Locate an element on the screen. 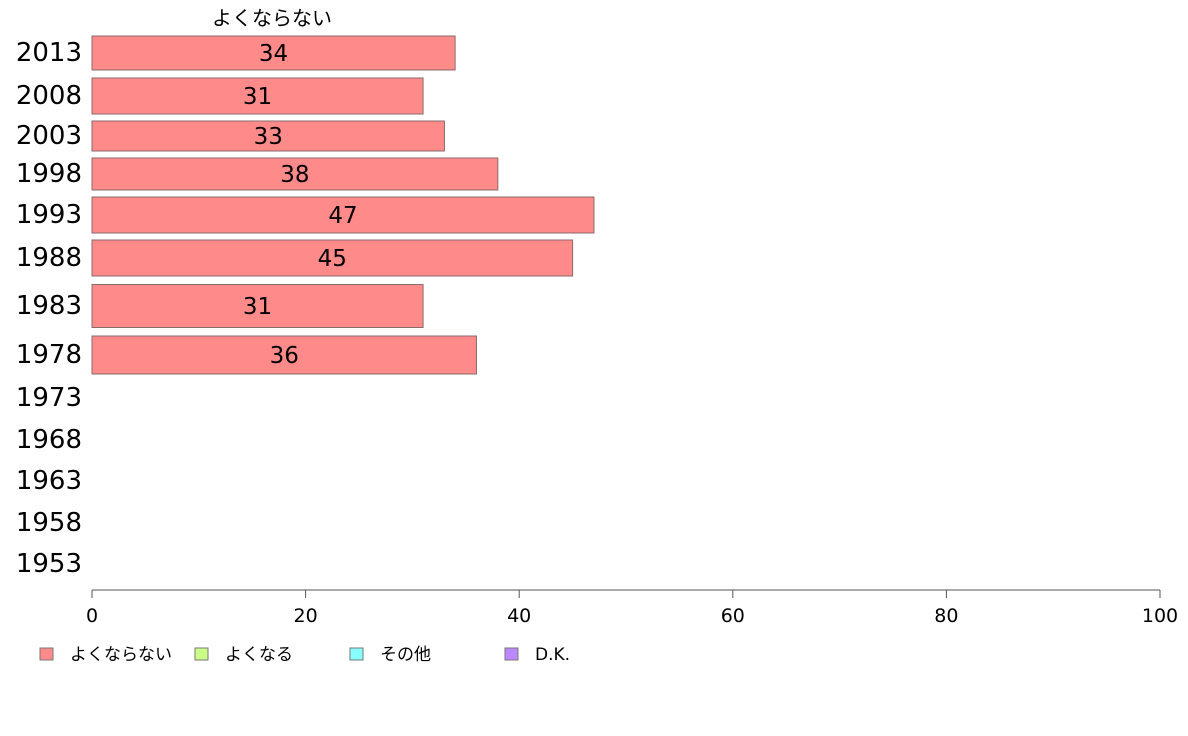  series-title: よくならない is located at coordinates (272, 18).